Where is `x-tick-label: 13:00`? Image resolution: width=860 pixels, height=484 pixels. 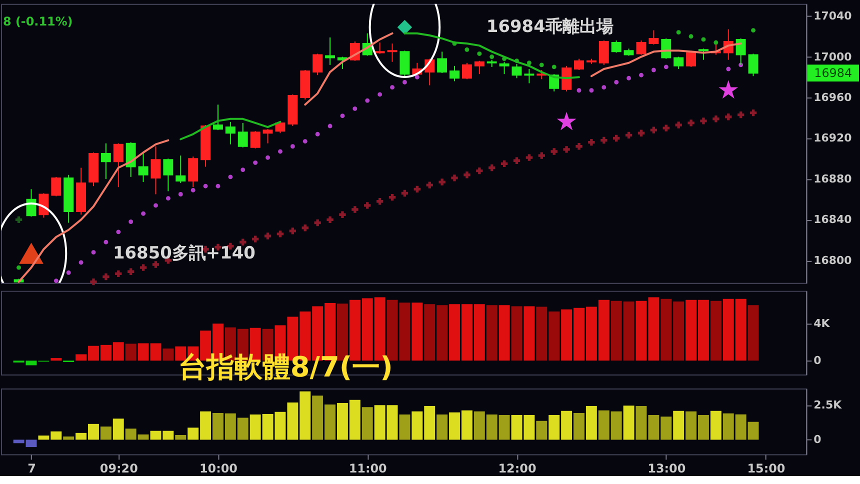
x-tick-label: 13:00 is located at coordinates (667, 469).